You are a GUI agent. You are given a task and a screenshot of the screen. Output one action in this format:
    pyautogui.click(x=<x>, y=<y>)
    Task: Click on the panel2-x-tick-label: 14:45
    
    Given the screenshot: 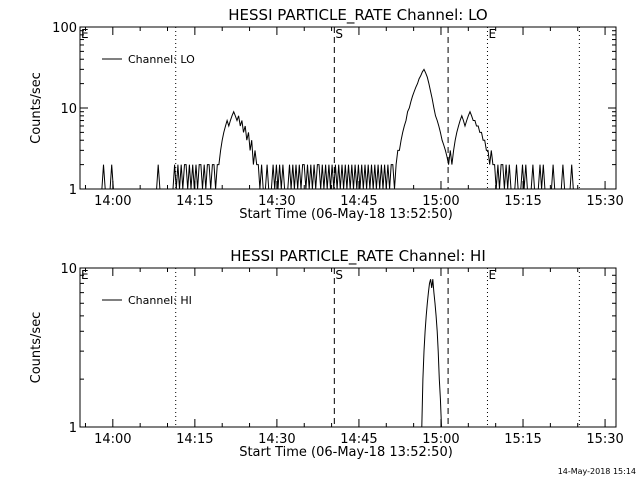 What is the action you would take?
    pyautogui.click(x=358, y=439)
    